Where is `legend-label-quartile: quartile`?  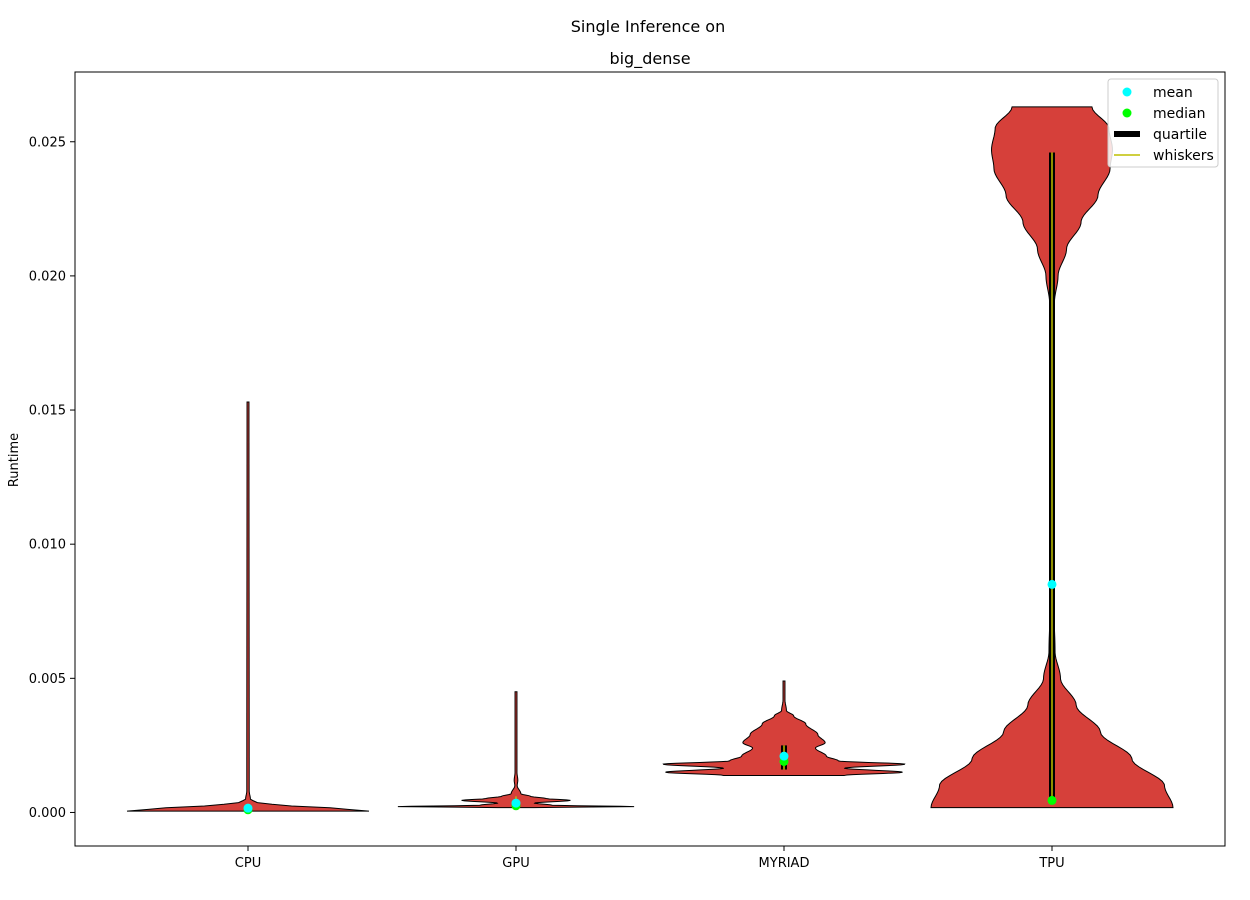
legend-label-quartile: quartile is located at coordinates (1180, 135).